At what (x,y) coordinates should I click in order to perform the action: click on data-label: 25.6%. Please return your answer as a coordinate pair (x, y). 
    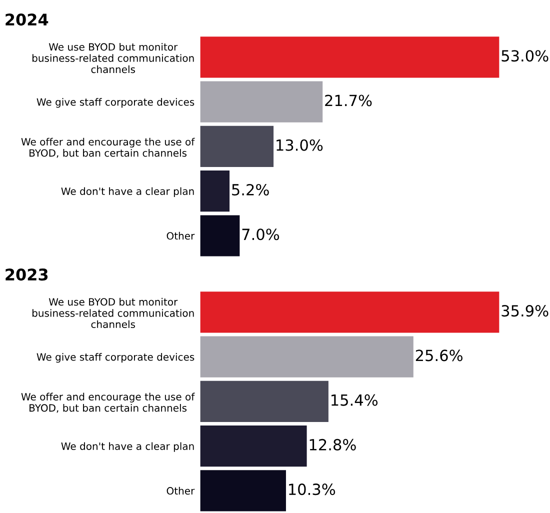
    Looking at the image, I should click on (439, 356).